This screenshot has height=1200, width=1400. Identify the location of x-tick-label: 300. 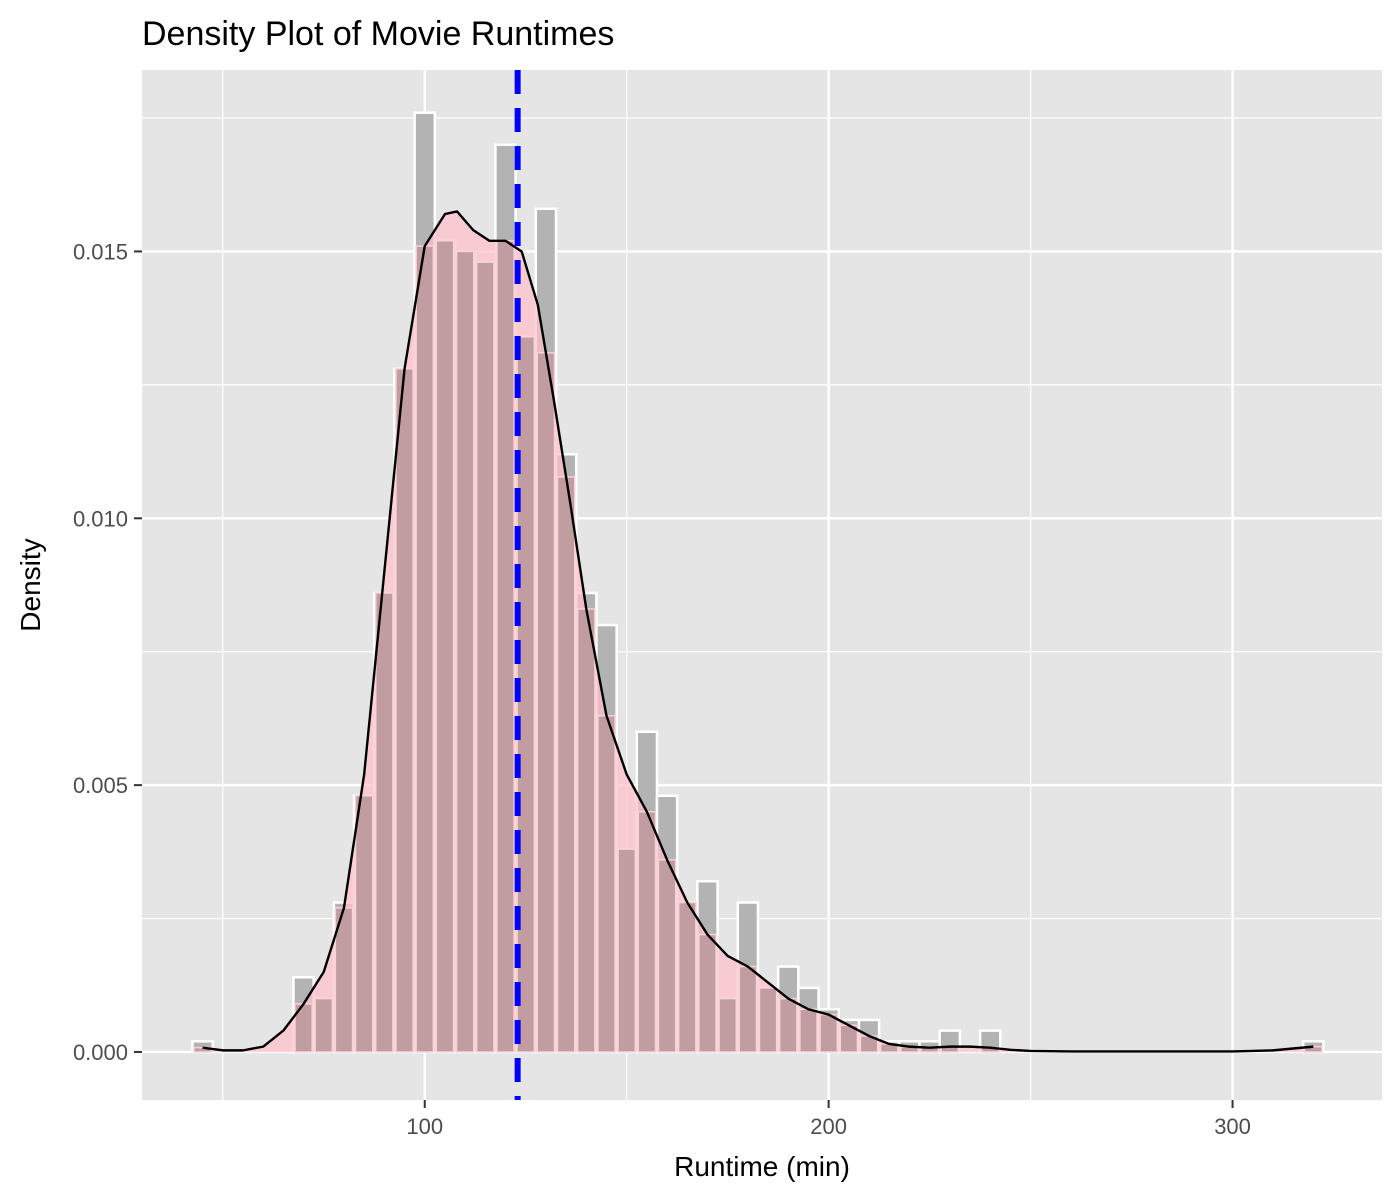
(1232, 1126).